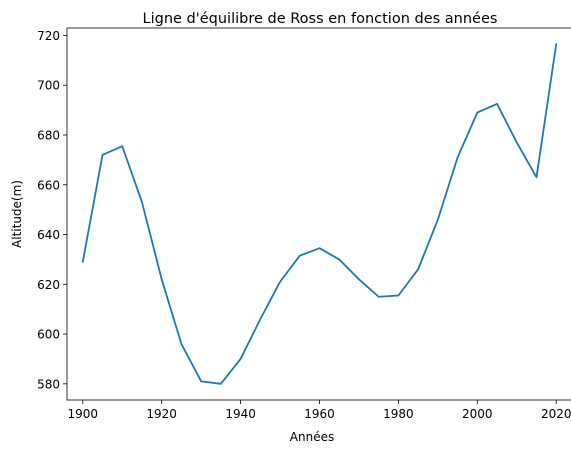 This screenshot has width=571, height=459. What do you see at coordinates (48, 36) in the screenshot?
I see `y-tick-label: 720` at bounding box center [48, 36].